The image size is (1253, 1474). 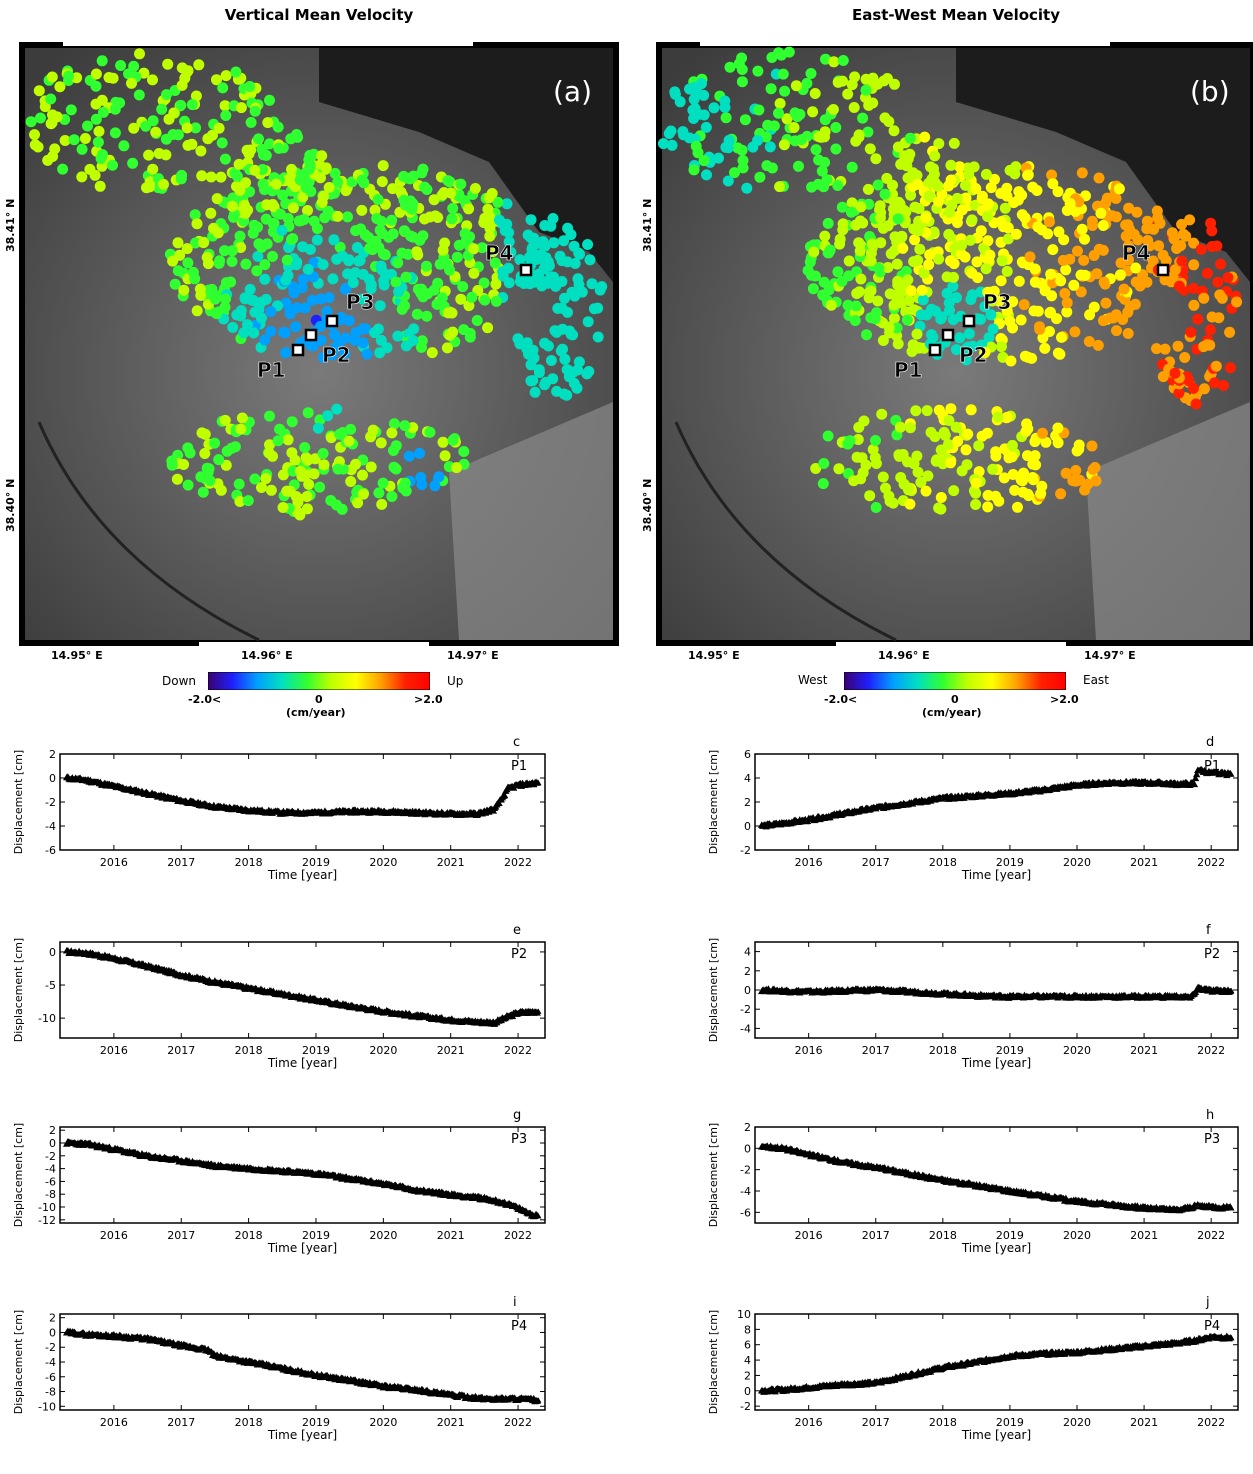 What do you see at coordinates (1194, 784) in the screenshot?
I see `data-point` at bounding box center [1194, 784].